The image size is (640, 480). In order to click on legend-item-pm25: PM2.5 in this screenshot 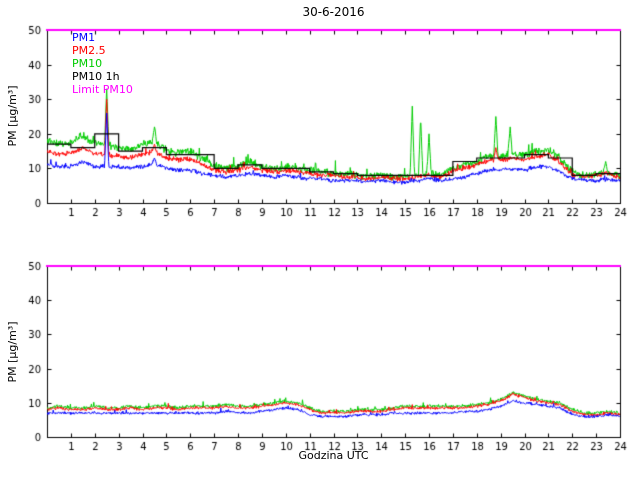, I will do `click(89, 50)`.